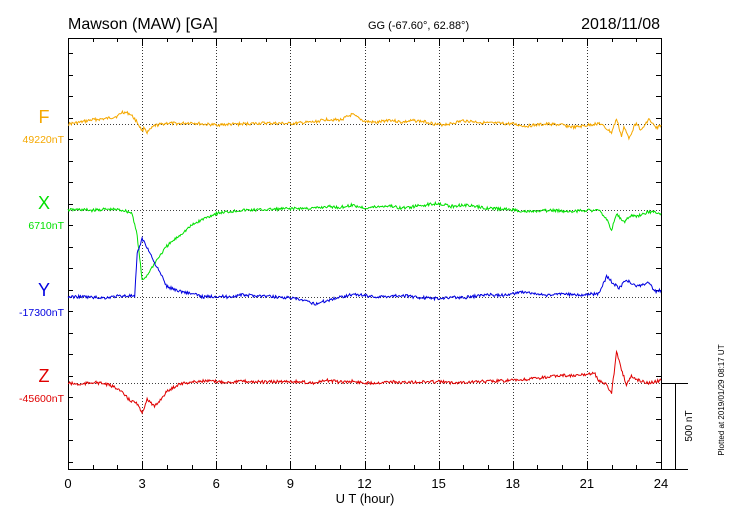  Describe the element at coordinates (364, 125) in the screenshot. I see `trace-f` at that location.